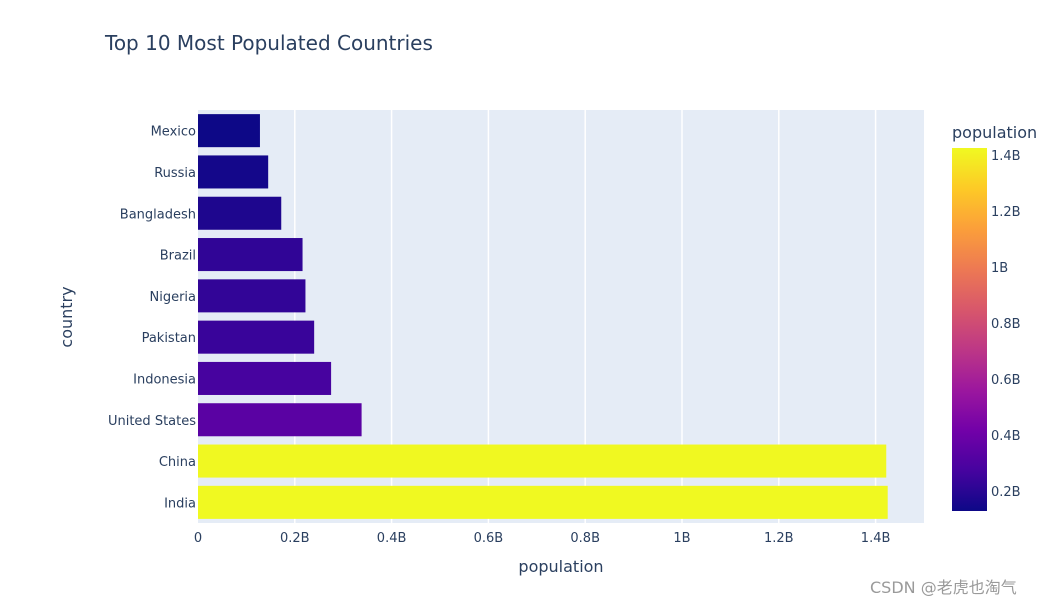  I want to click on colorbar-tick-label: 0.2B, so click(1006, 492).